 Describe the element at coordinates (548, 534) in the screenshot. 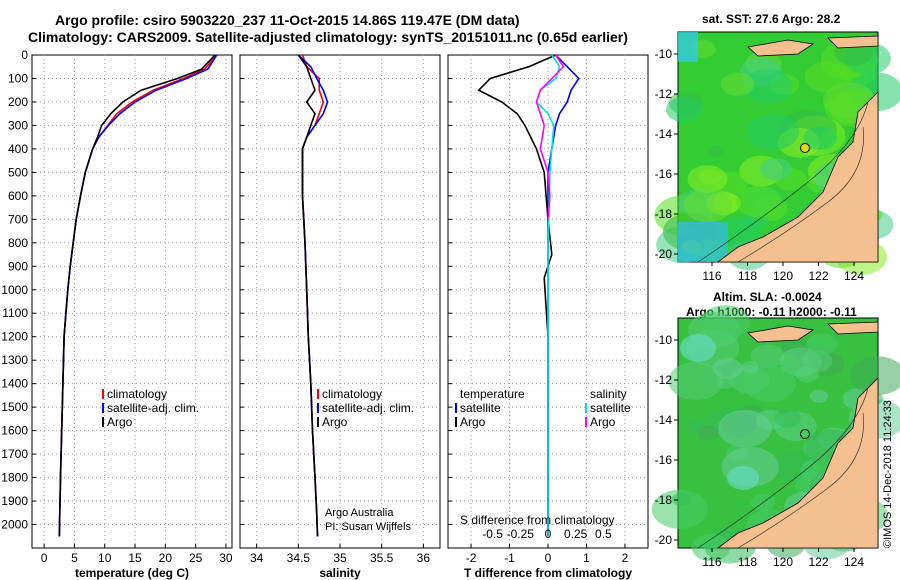

I see `salinity-diff-tick-label: 0` at that location.